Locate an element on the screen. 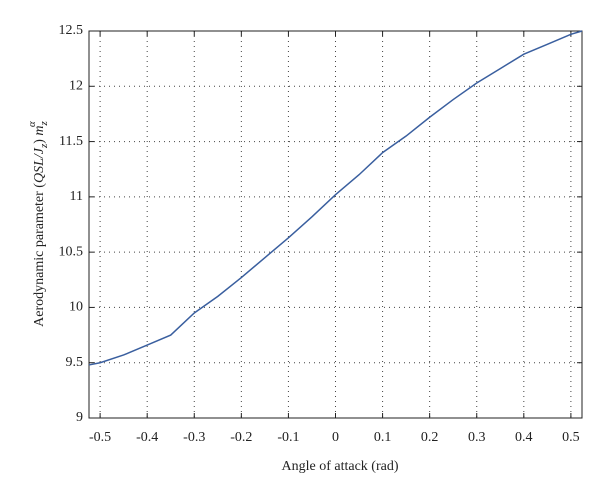  y-tick-label: 9 is located at coordinates (79, 417).